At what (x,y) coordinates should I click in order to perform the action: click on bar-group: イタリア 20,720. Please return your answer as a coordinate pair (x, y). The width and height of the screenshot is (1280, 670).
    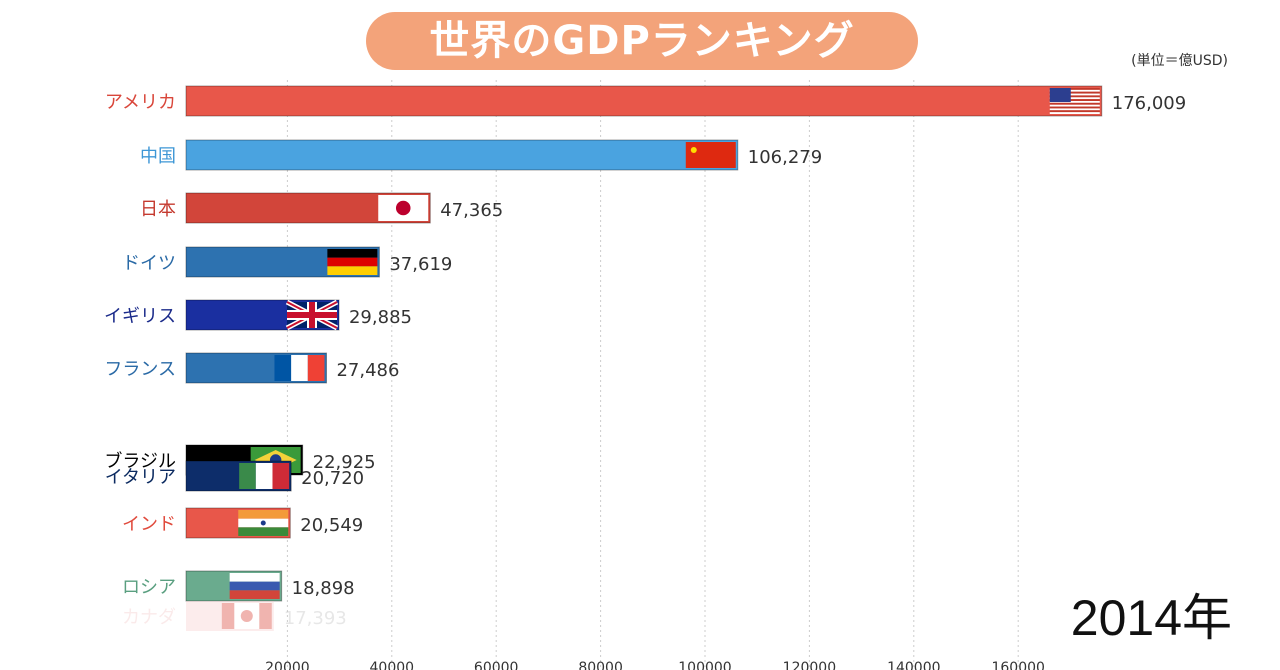
    Looking at the image, I should click on (234, 476).